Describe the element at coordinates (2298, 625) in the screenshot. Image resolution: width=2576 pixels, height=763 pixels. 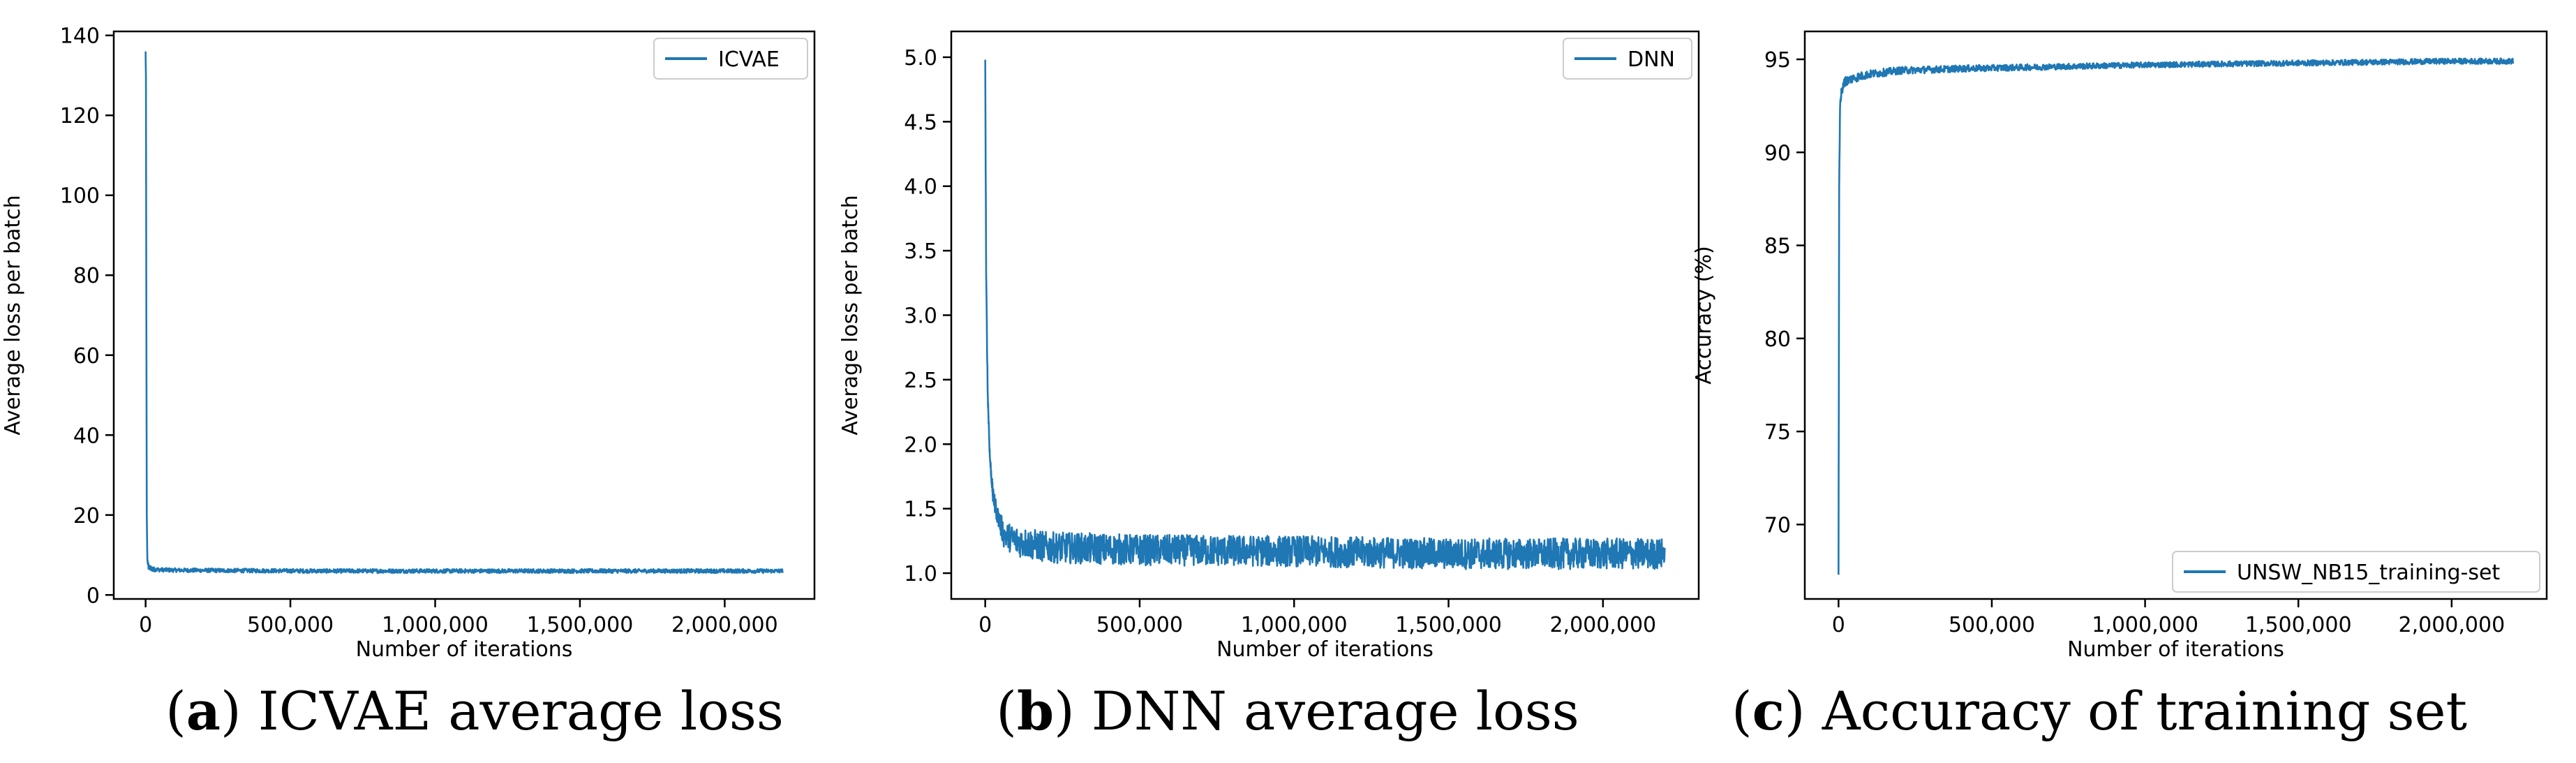
I see `x-tick-label-c-3: 1,500,000` at that location.